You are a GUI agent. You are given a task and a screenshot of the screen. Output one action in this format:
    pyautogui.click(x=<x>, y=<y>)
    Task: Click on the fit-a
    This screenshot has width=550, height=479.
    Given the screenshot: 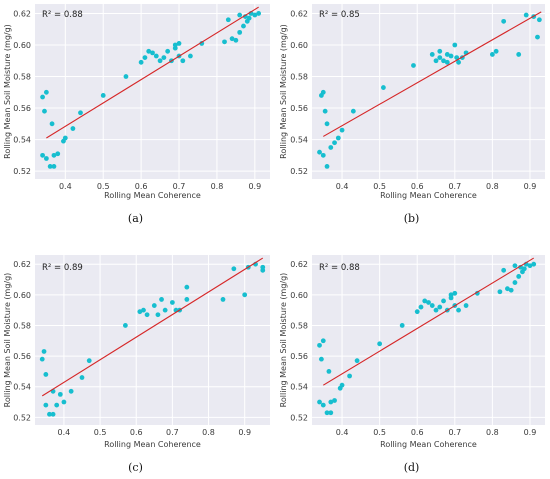 What is the action you would take?
    pyautogui.click(x=152, y=72)
    